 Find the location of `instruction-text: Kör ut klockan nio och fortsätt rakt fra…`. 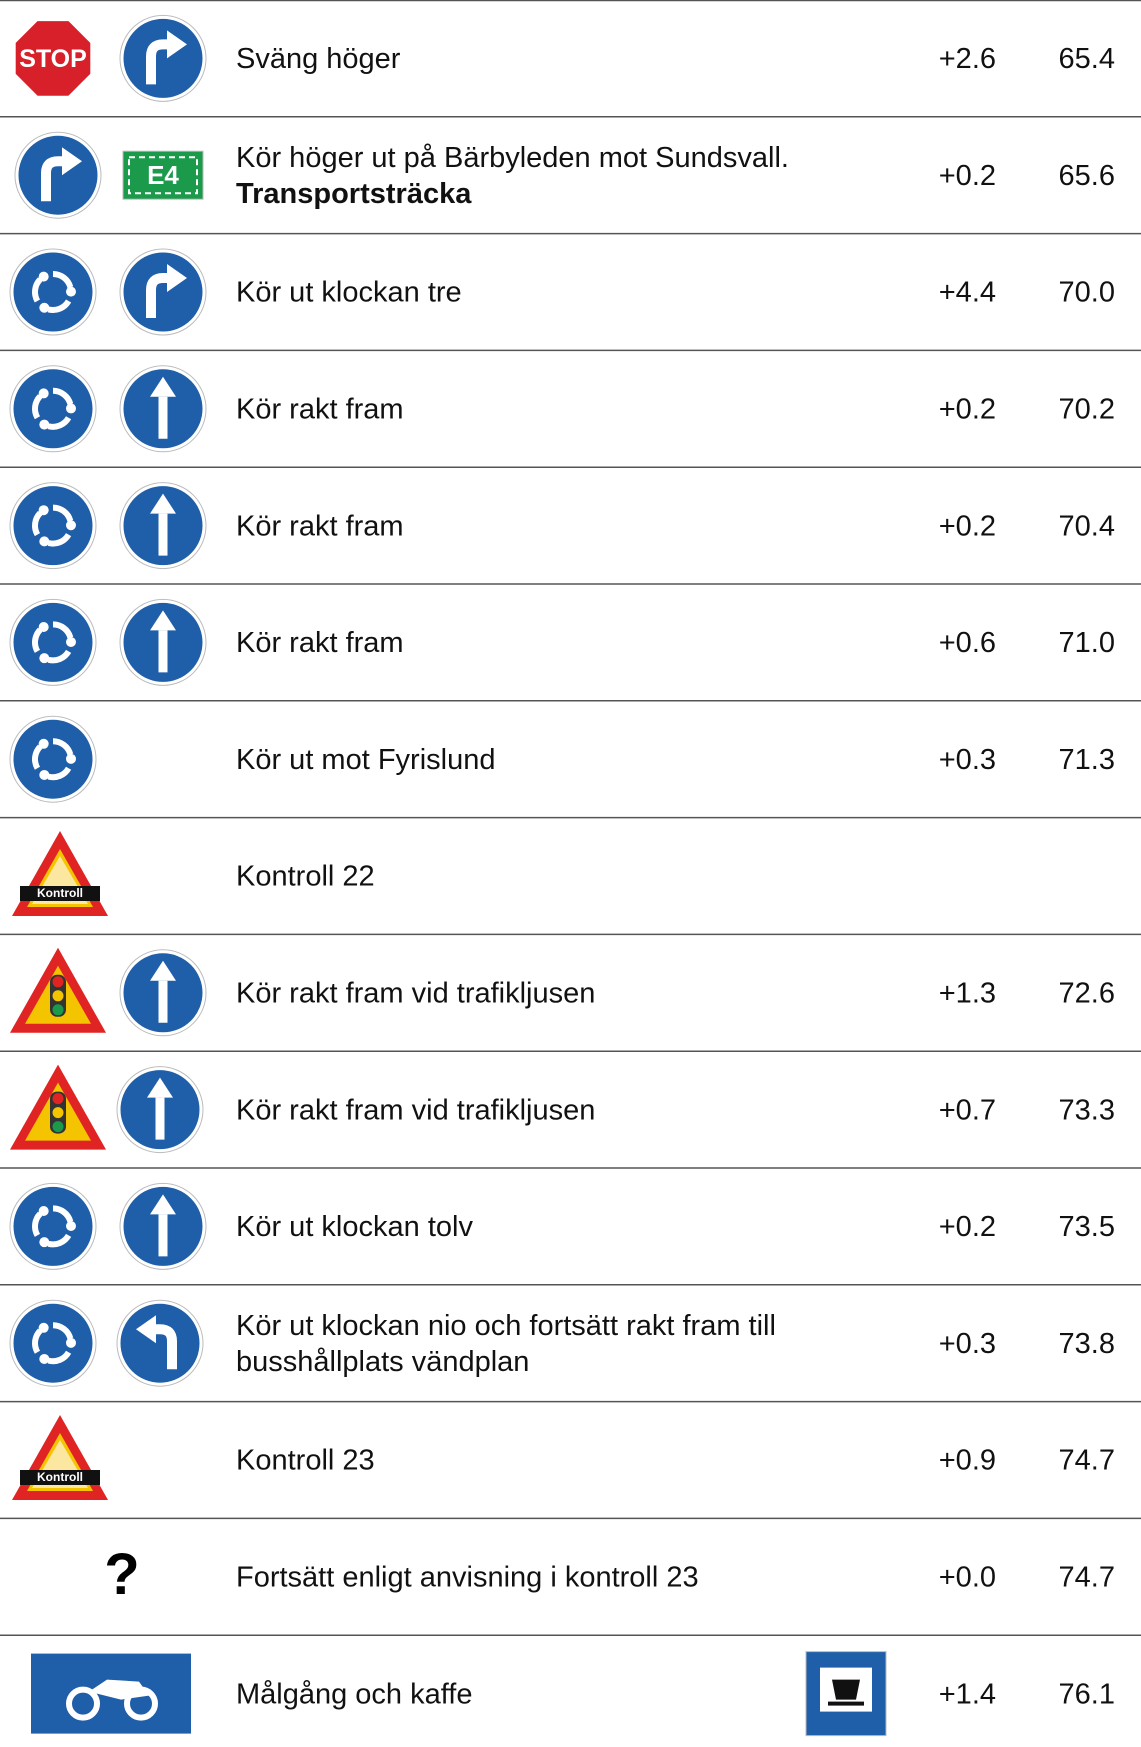

instruction-text: Kör ut klockan nio och fortsätt rakt fra… is located at coordinates (506, 1326).